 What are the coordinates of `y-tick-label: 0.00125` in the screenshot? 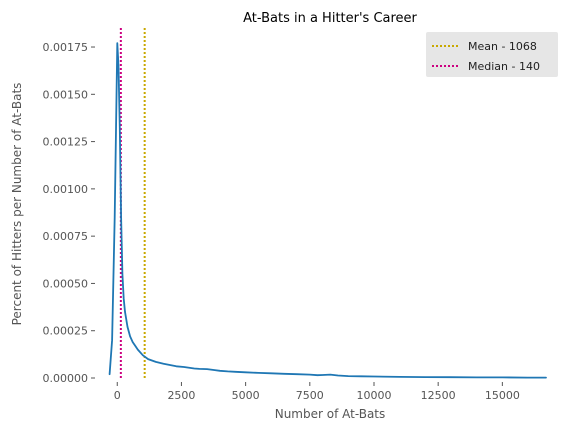 It's located at (66, 142).